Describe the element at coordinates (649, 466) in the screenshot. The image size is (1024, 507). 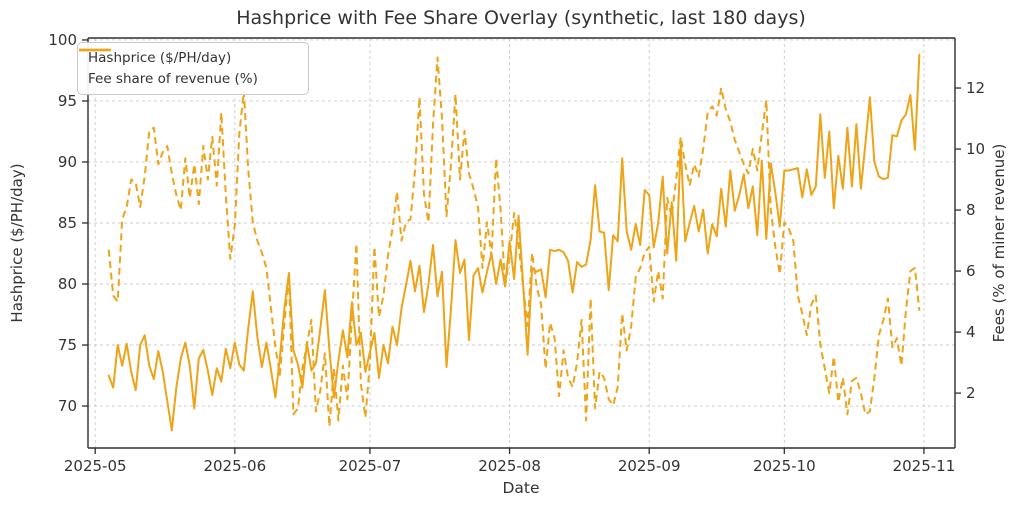
I see `x-tick-label: 2025-09` at that location.